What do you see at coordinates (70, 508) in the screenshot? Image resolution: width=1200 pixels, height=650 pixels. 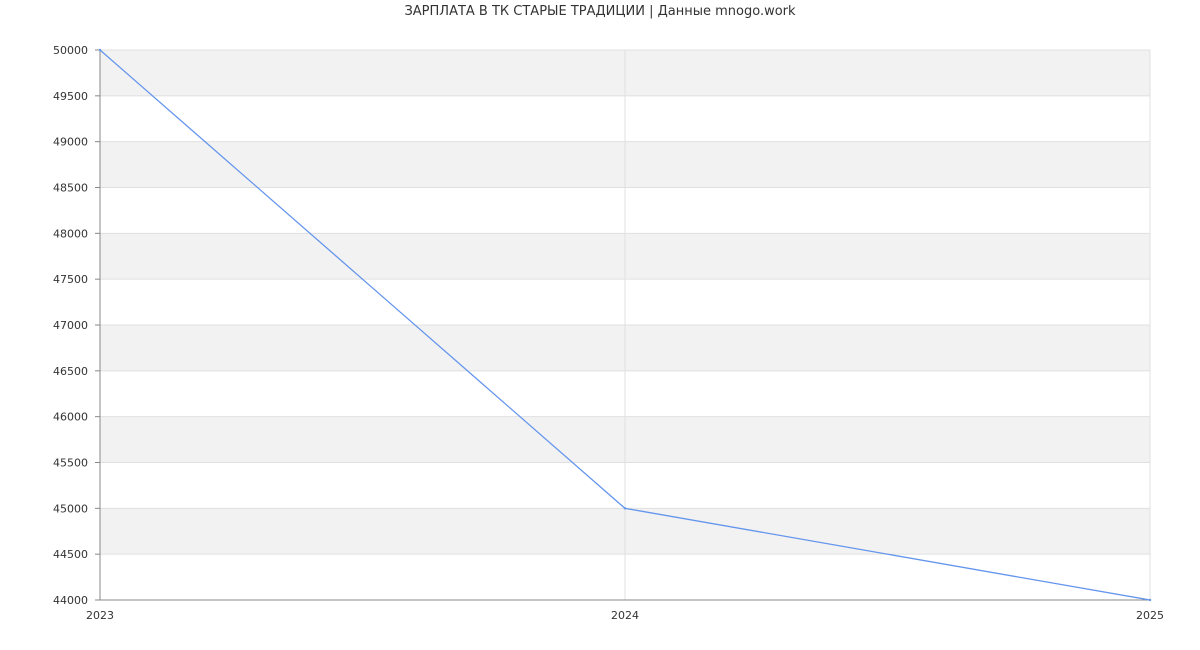 I see `y-tick-label: 45000` at bounding box center [70, 508].